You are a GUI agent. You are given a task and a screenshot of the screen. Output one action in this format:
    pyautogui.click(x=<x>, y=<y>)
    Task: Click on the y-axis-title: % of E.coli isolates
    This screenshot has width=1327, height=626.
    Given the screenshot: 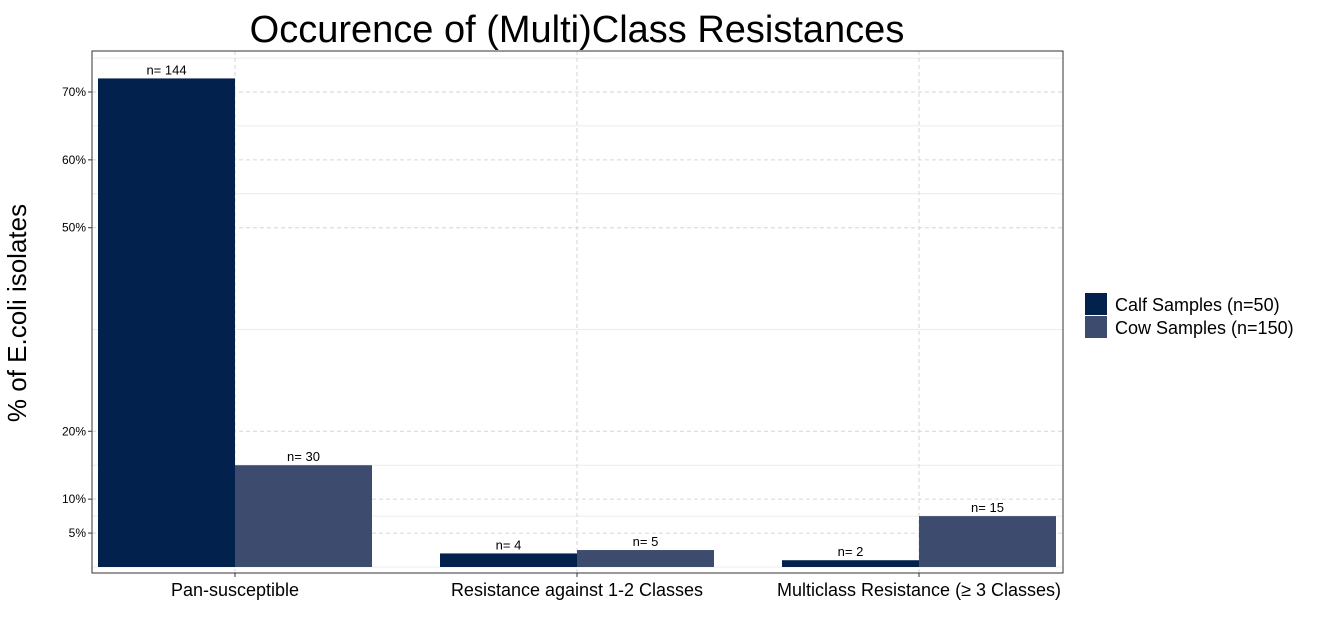 What is the action you would take?
    pyautogui.click(x=17, y=313)
    